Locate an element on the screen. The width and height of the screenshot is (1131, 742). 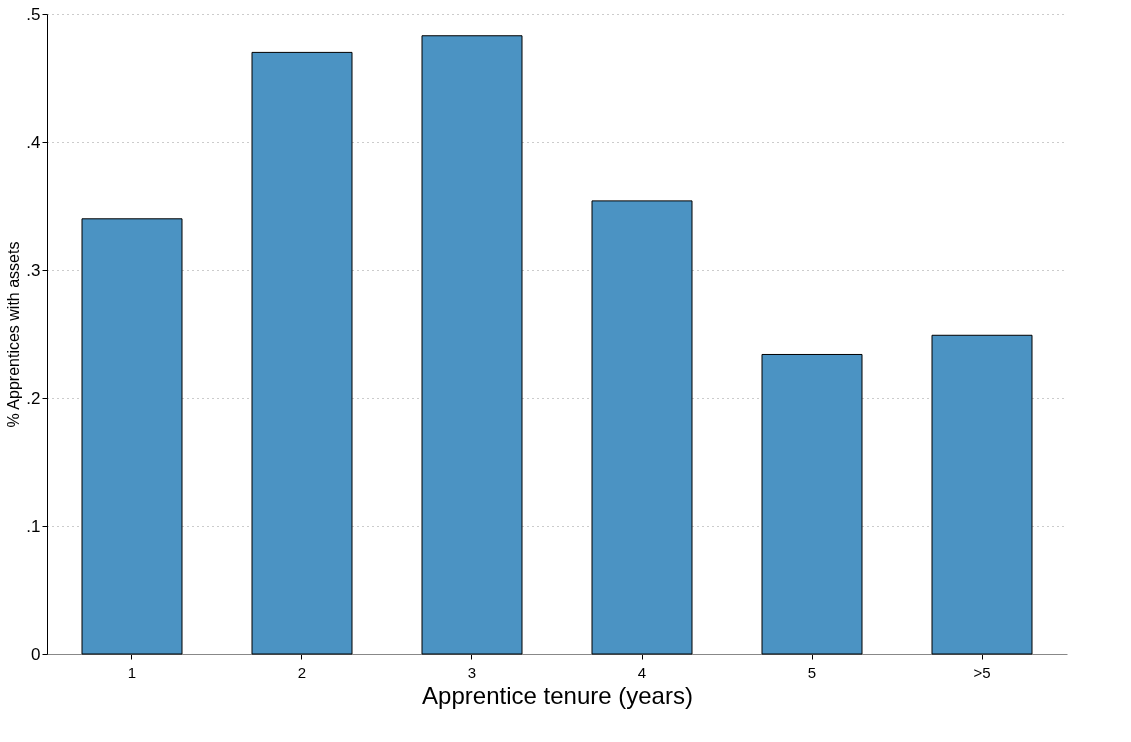
x-tick-label: 3 is located at coordinates (472, 672).